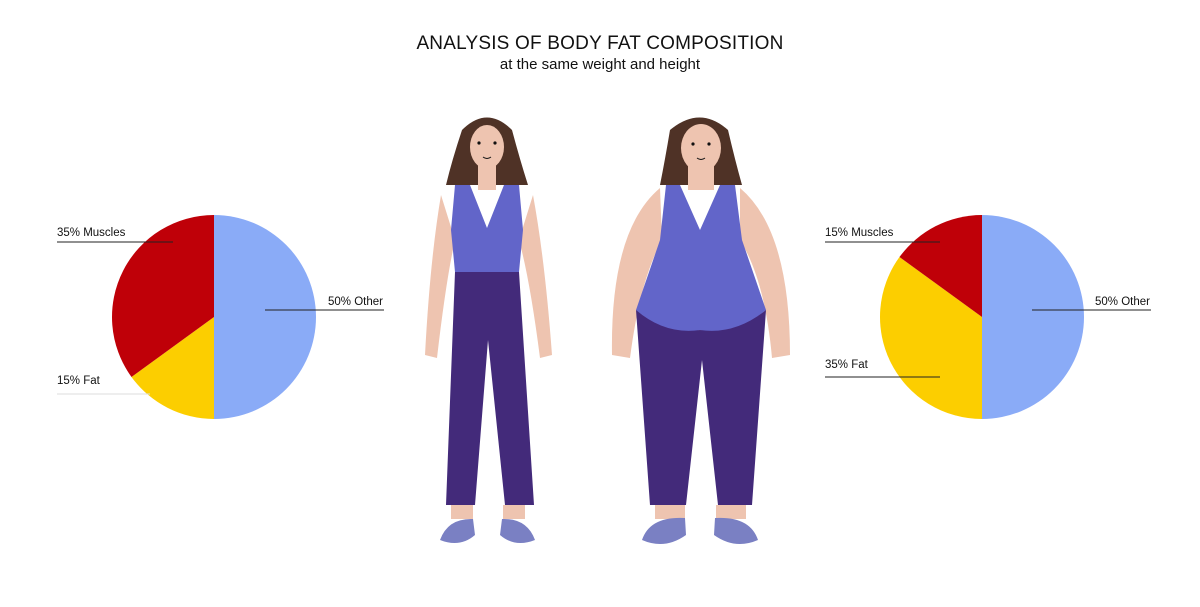 The height and width of the screenshot is (607, 1200). Describe the element at coordinates (265, 317) in the screenshot. I see `pie-0-slice-other` at that location.